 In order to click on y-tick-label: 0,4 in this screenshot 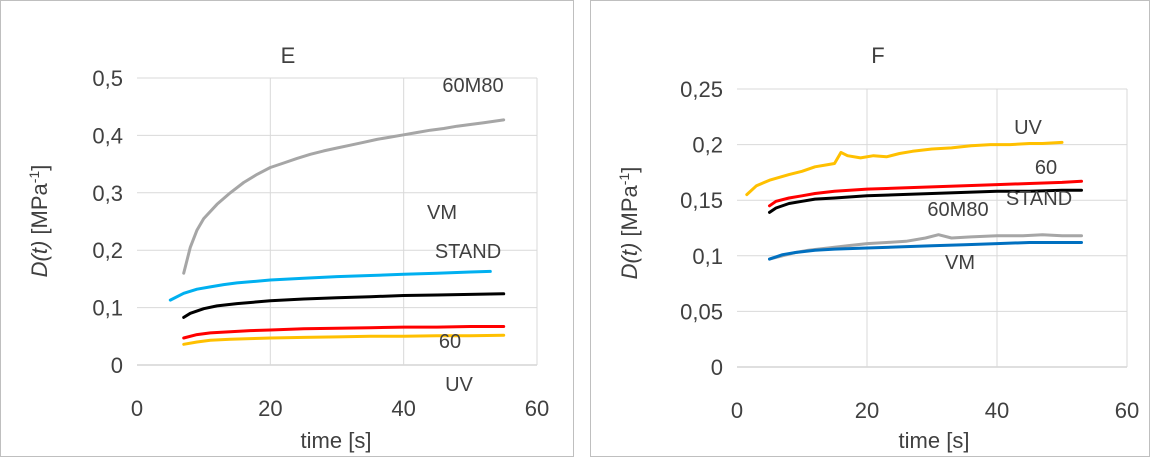, I will do `click(107, 135)`.